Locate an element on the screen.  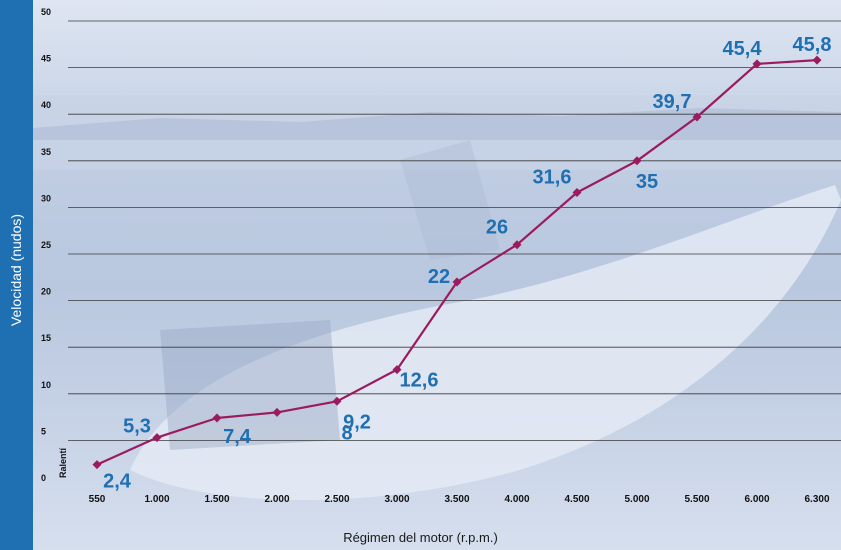
y-tick-labels: 0 5 10 15 20 25 30 35 40 45 50 is located at coordinates (46, 245).